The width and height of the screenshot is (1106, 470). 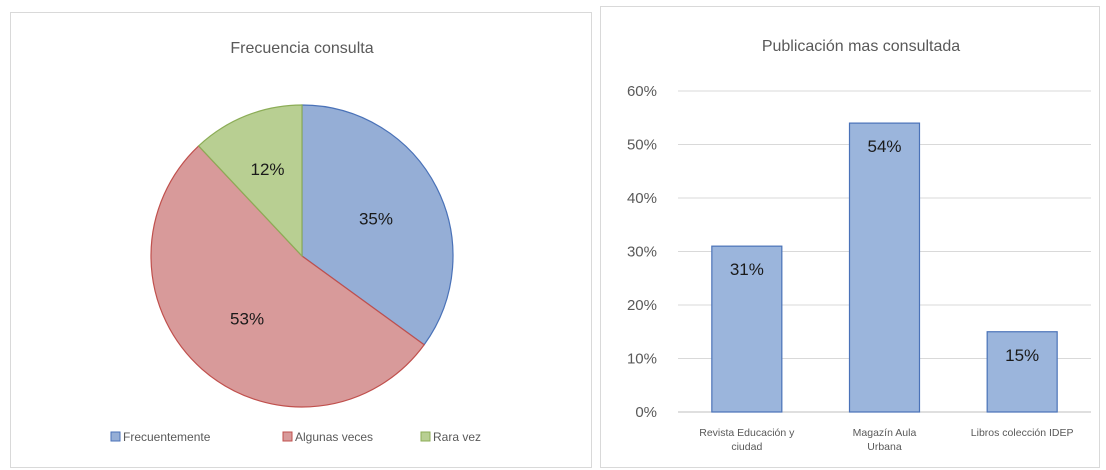 I want to click on legend-swatch-rara-vez, so click(x=425, y=436).